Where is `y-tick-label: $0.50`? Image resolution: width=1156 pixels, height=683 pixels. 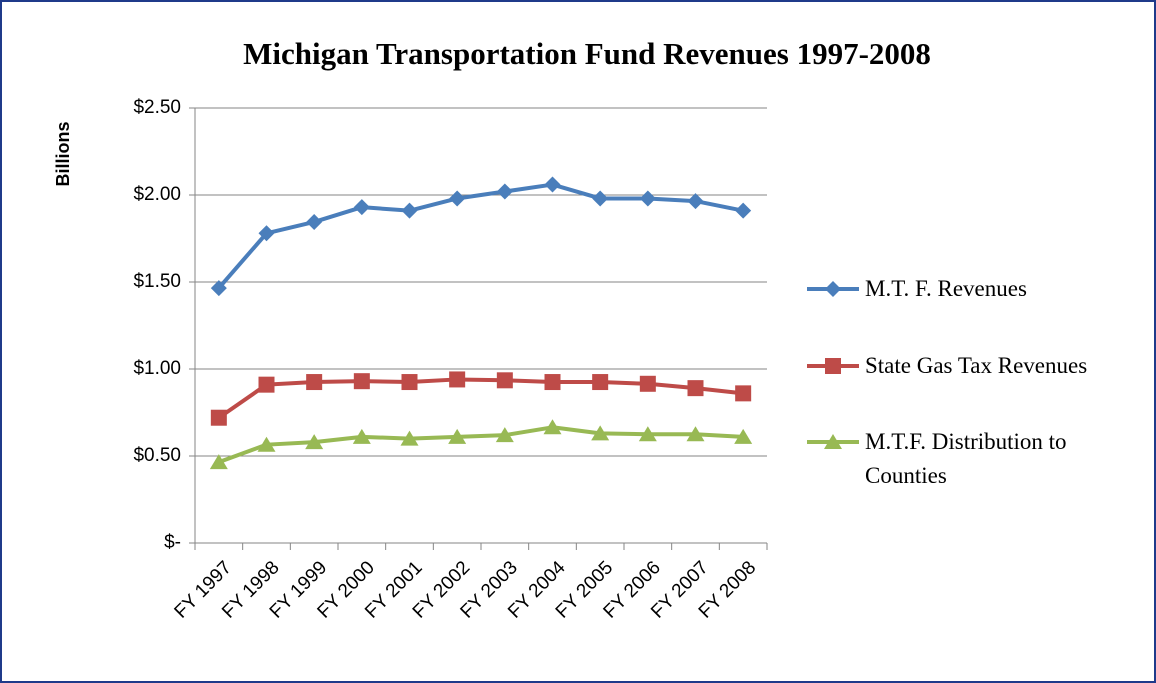 y-tick-label: $0.50 is located at coordinates (157, 455).